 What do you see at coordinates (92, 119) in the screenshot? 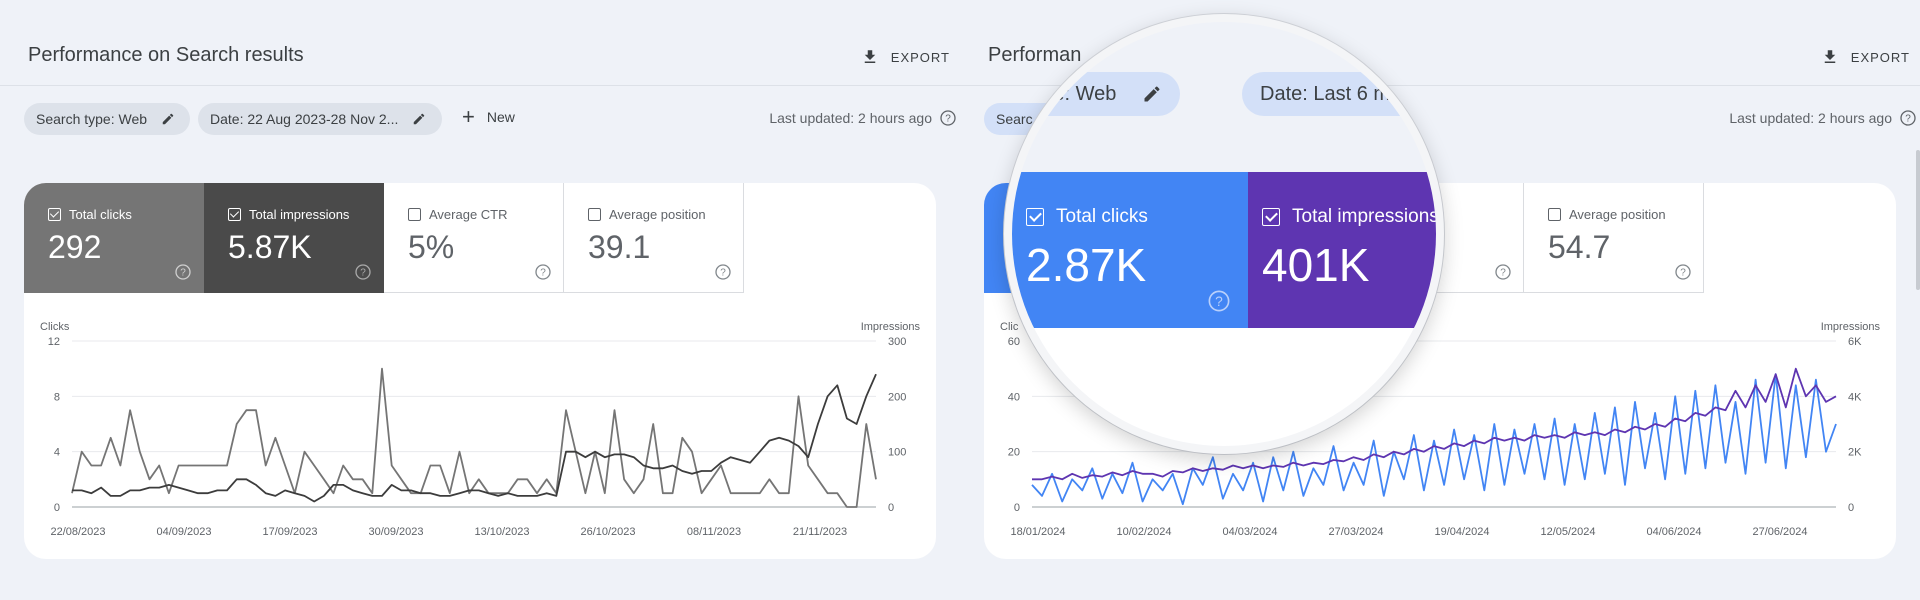
I see `chip-label: Search type: Web` at bounding box center [92, 119].